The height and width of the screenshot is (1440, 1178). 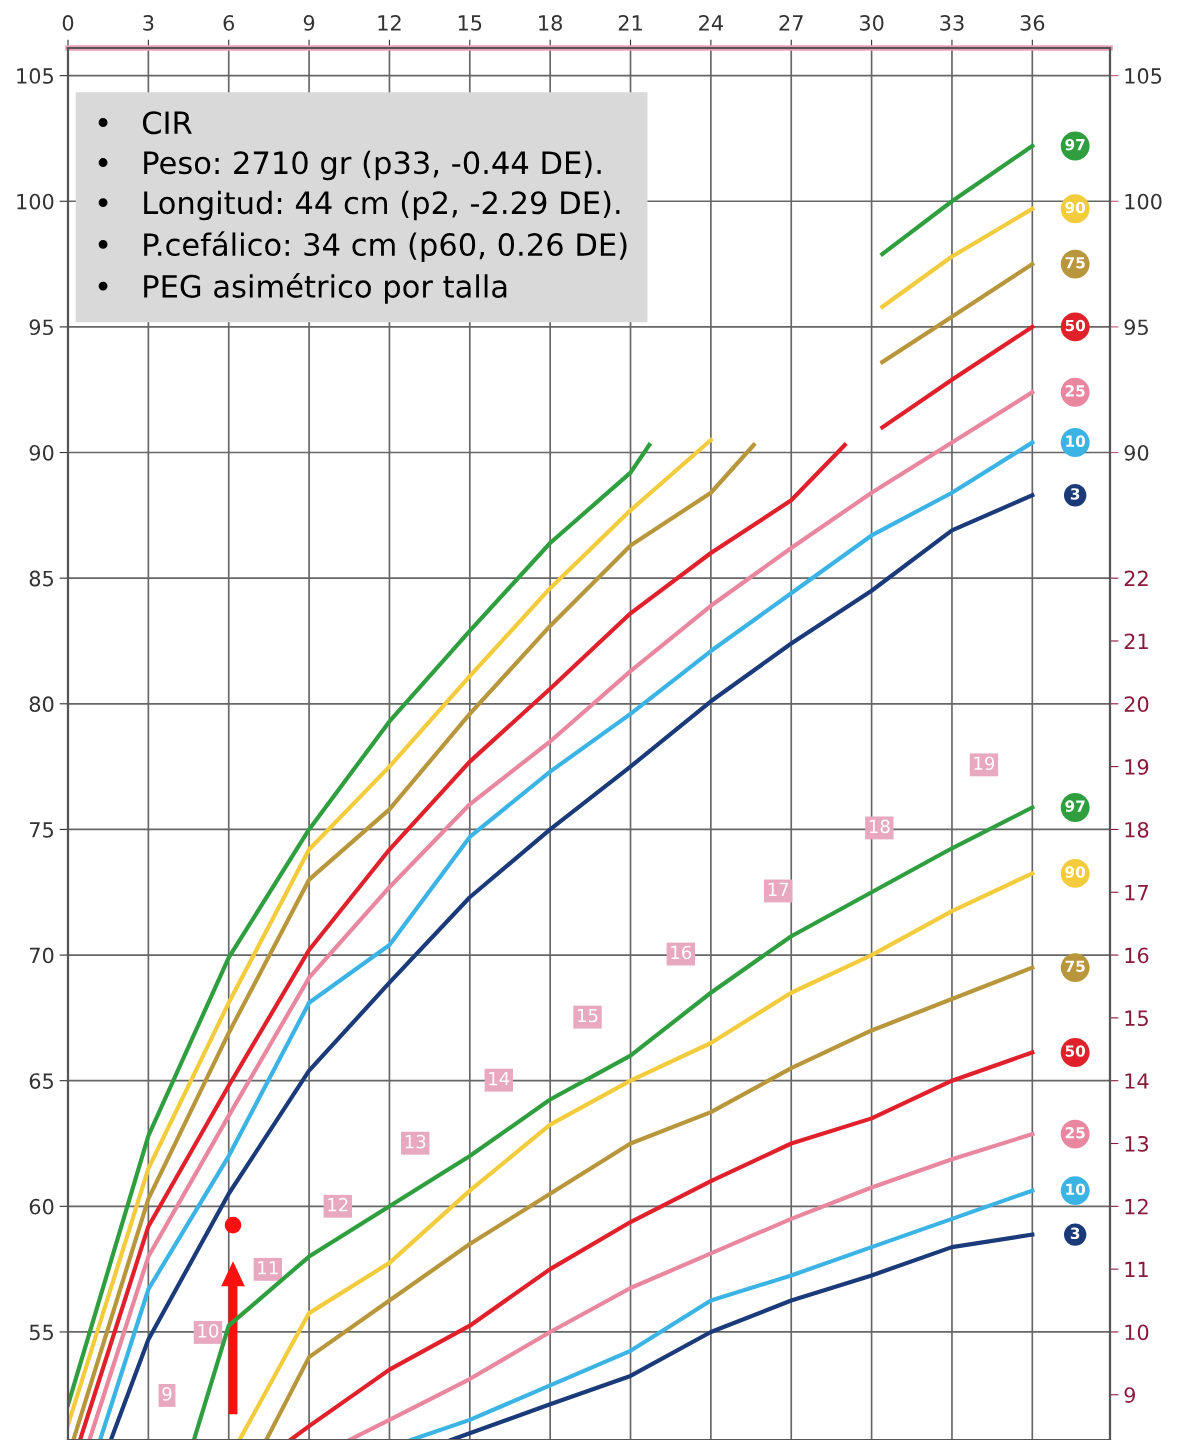 I want to click on y-tick-label: 100, so click(x=35, y=201).